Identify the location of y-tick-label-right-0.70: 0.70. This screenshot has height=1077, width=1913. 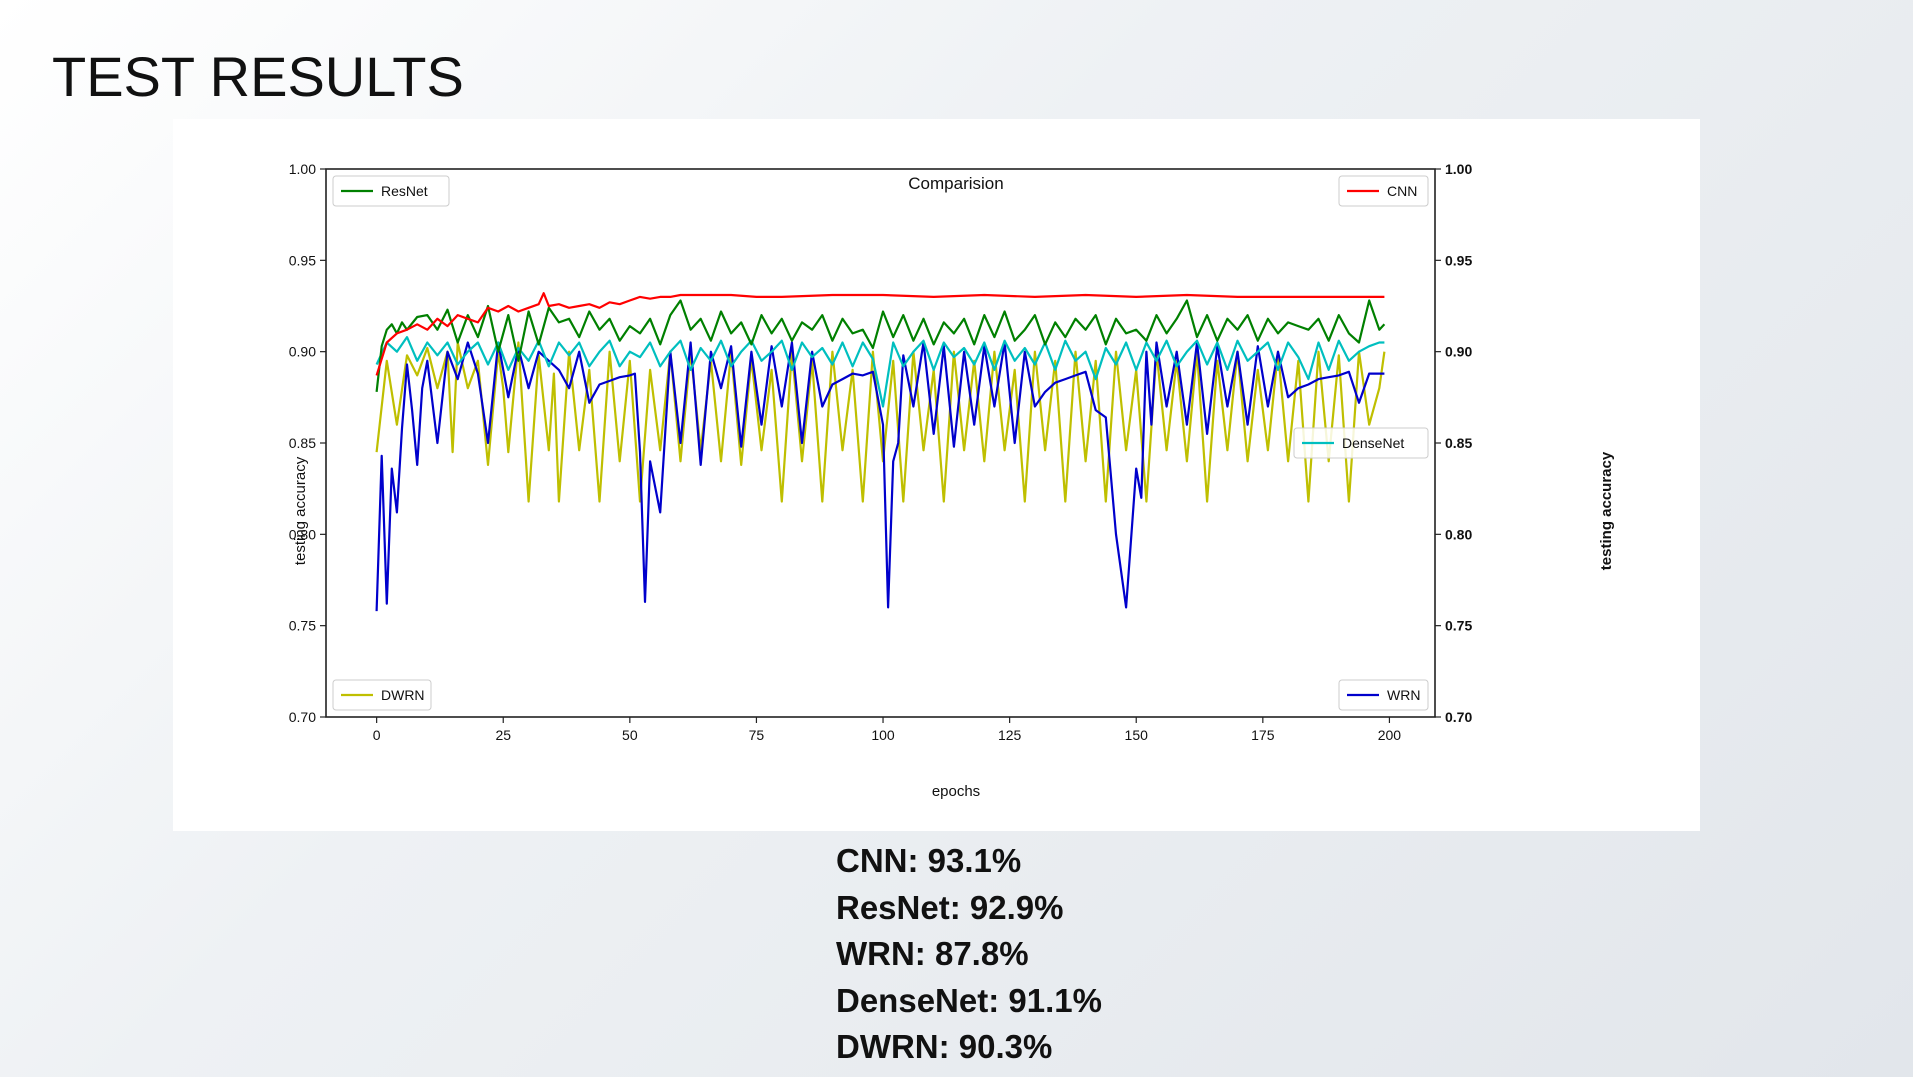
(1458, 717).